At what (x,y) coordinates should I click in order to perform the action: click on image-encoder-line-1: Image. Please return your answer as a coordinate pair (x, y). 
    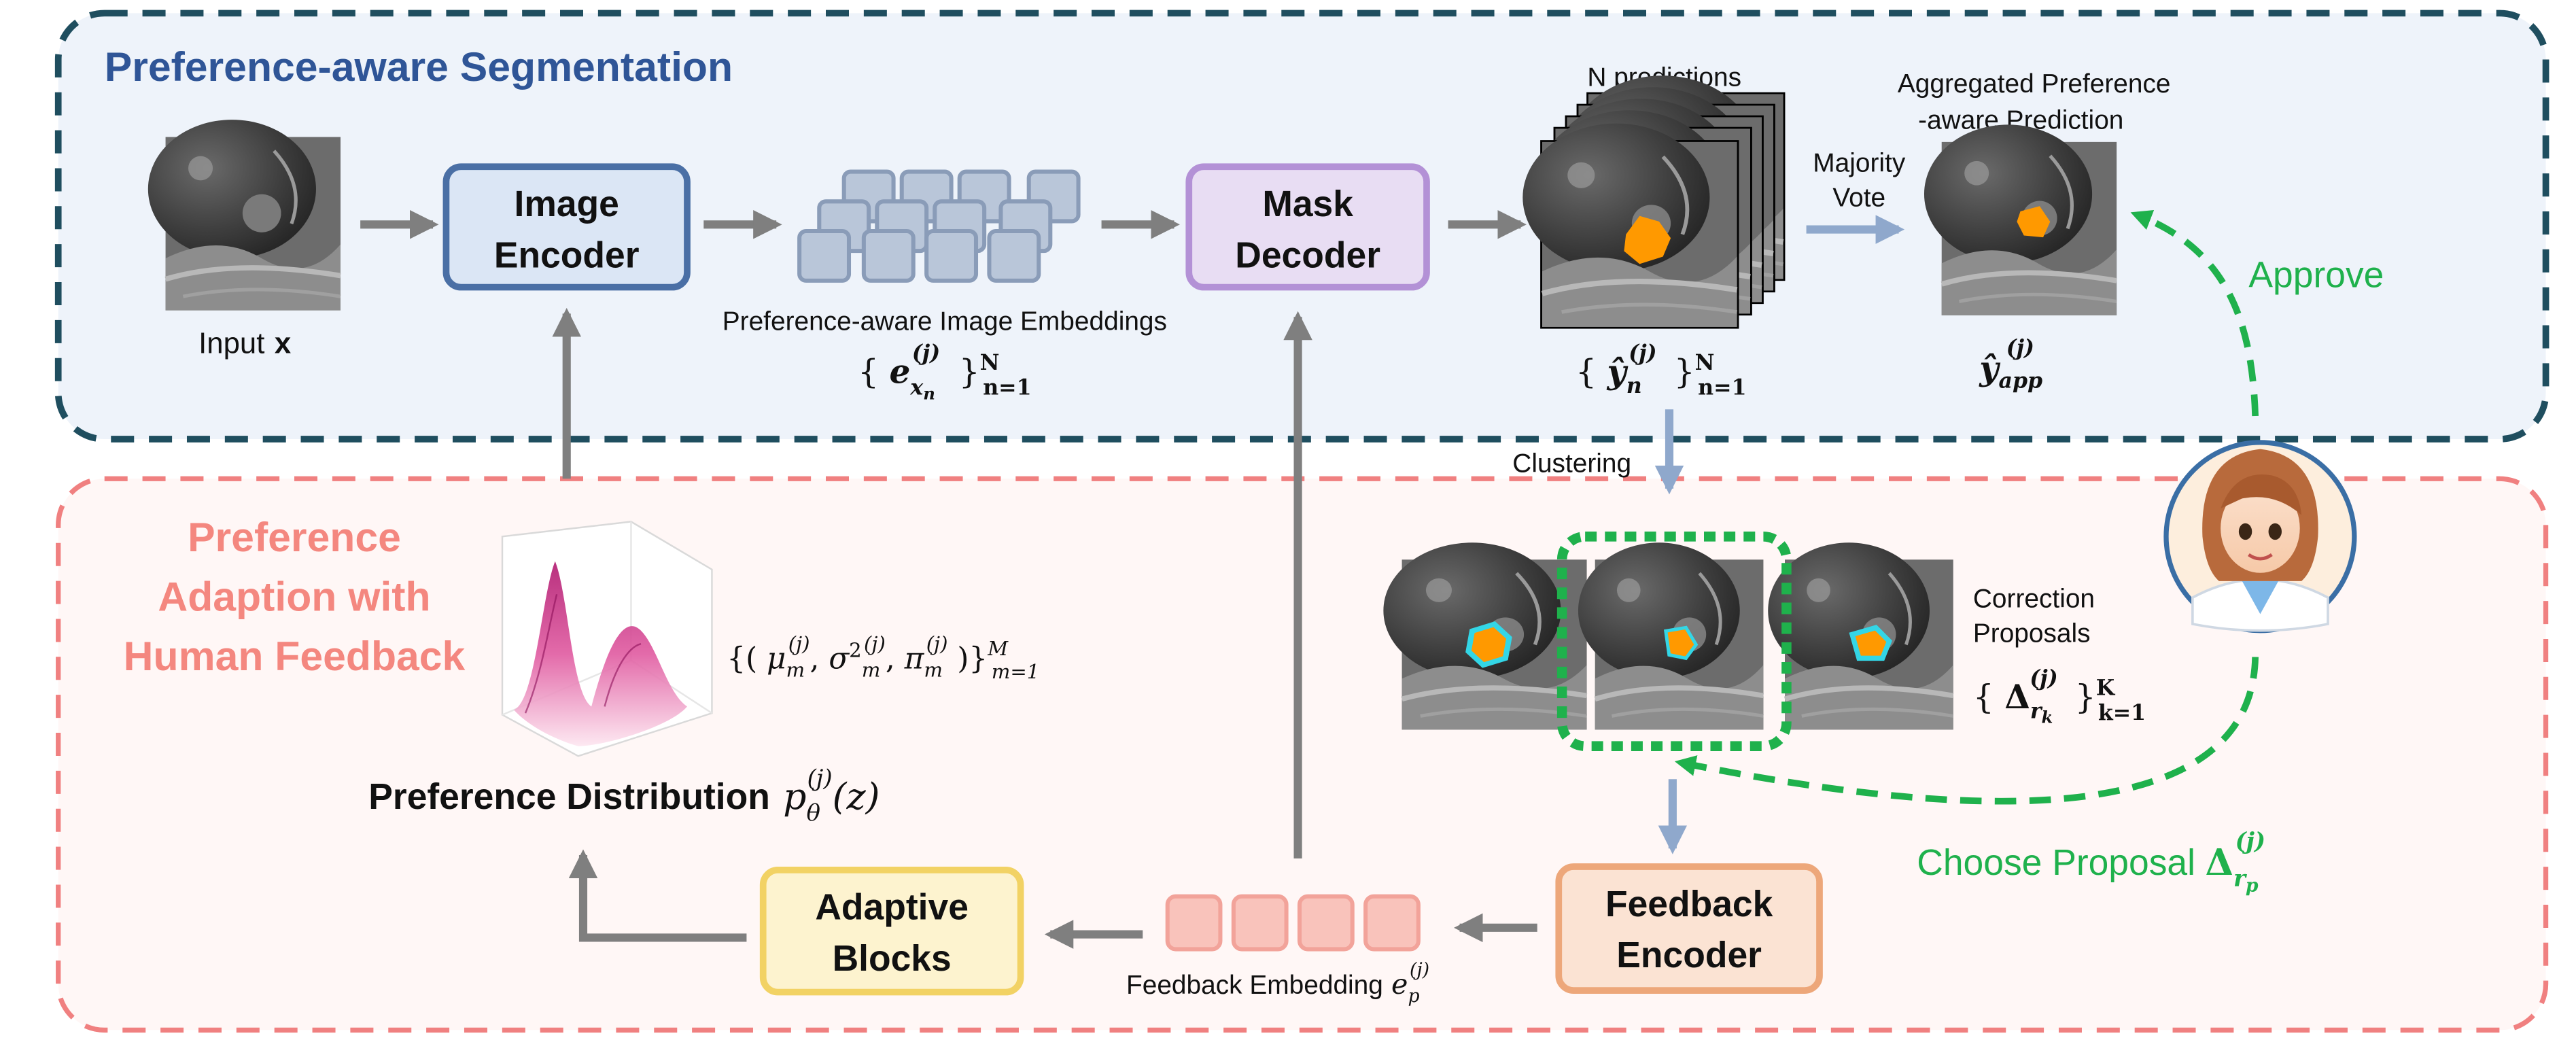
    Looking at the image, I should click on (567, 204).